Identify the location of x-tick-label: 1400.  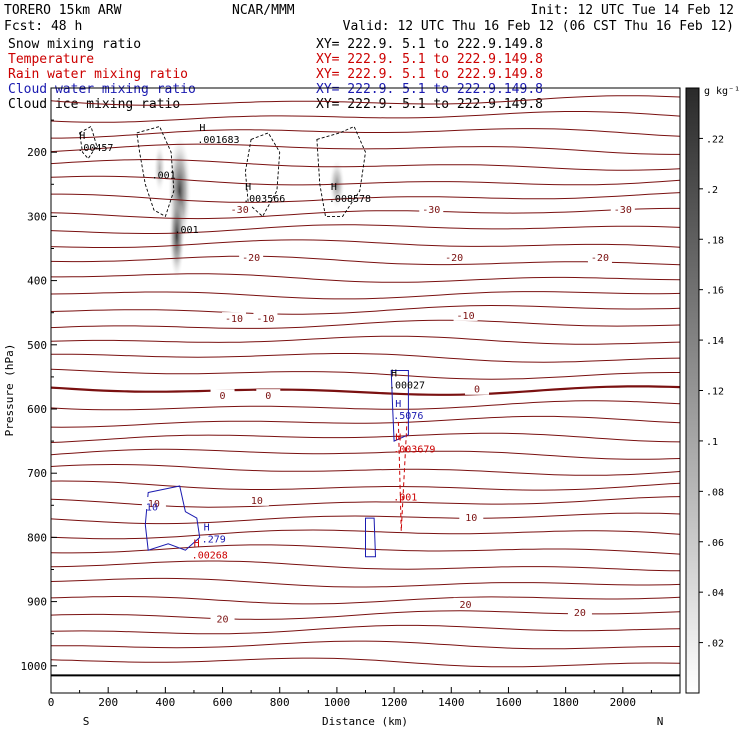
(451, 702).